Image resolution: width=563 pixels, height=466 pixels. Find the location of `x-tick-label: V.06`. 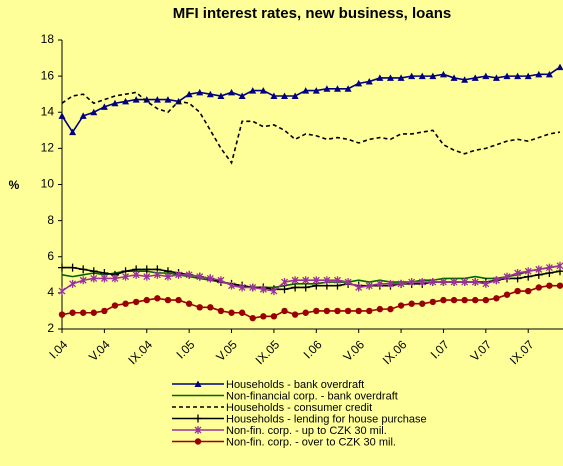

x-tick-label: V.06 is located at coordinates (353, 350).